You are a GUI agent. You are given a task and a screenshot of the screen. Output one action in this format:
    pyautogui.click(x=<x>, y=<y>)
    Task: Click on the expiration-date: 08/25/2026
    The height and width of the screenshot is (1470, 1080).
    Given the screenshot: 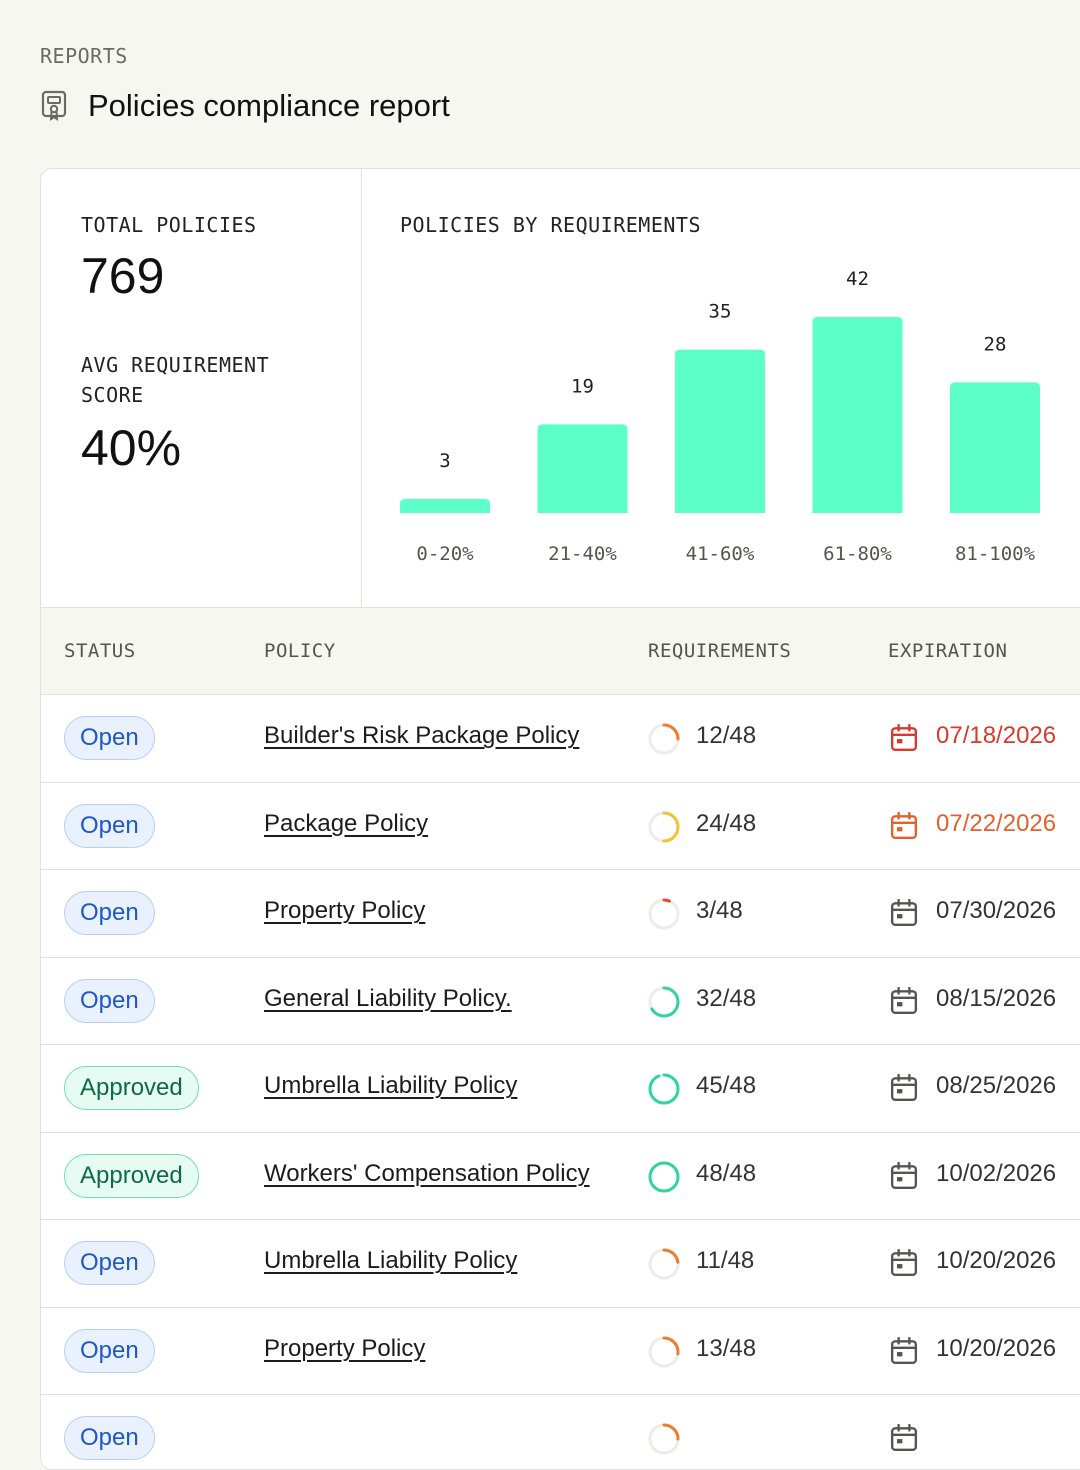 What is the action you would take?
    pyautogui.click(x=996, y=1085)
    